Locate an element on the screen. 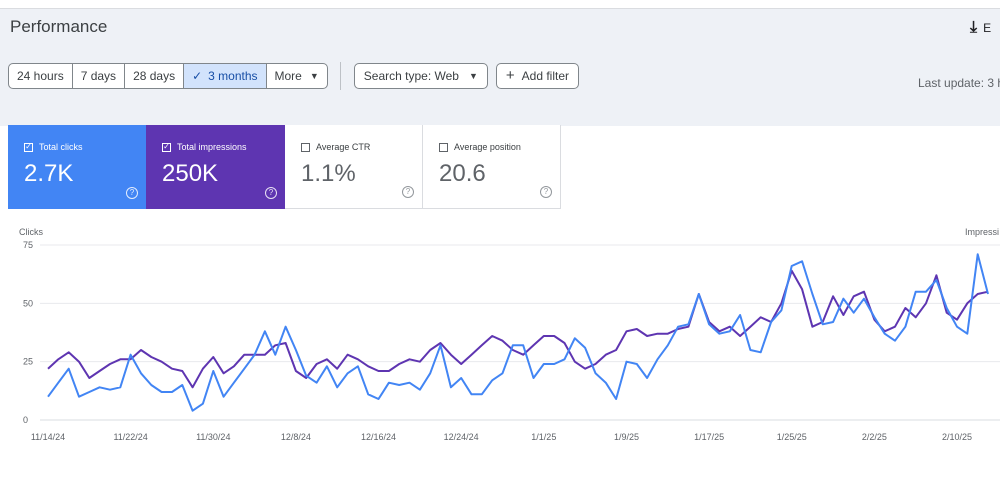 This screenshot has width=1000, height=500. metric-label-row: ✓ Total clicks is located at coordinates (85, 147).